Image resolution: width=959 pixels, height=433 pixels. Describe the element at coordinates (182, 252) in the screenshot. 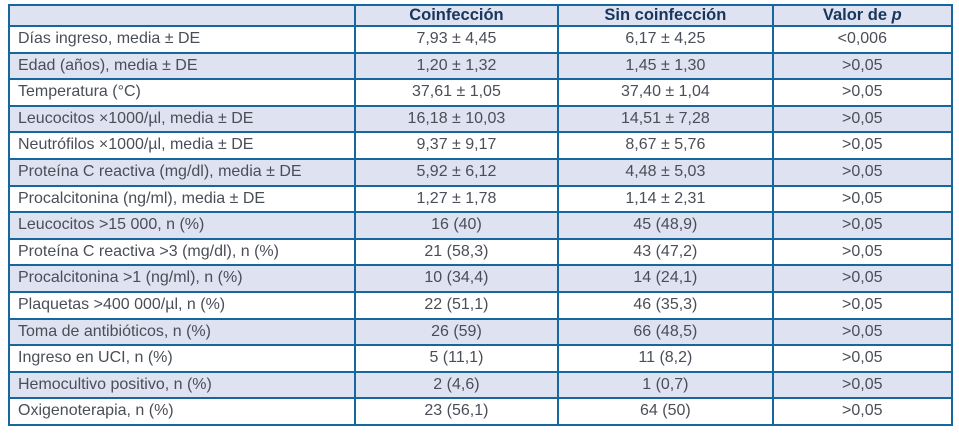

I see `row-label: Proteína C reactiva >3 (mg/dl), n (%)` at that location.